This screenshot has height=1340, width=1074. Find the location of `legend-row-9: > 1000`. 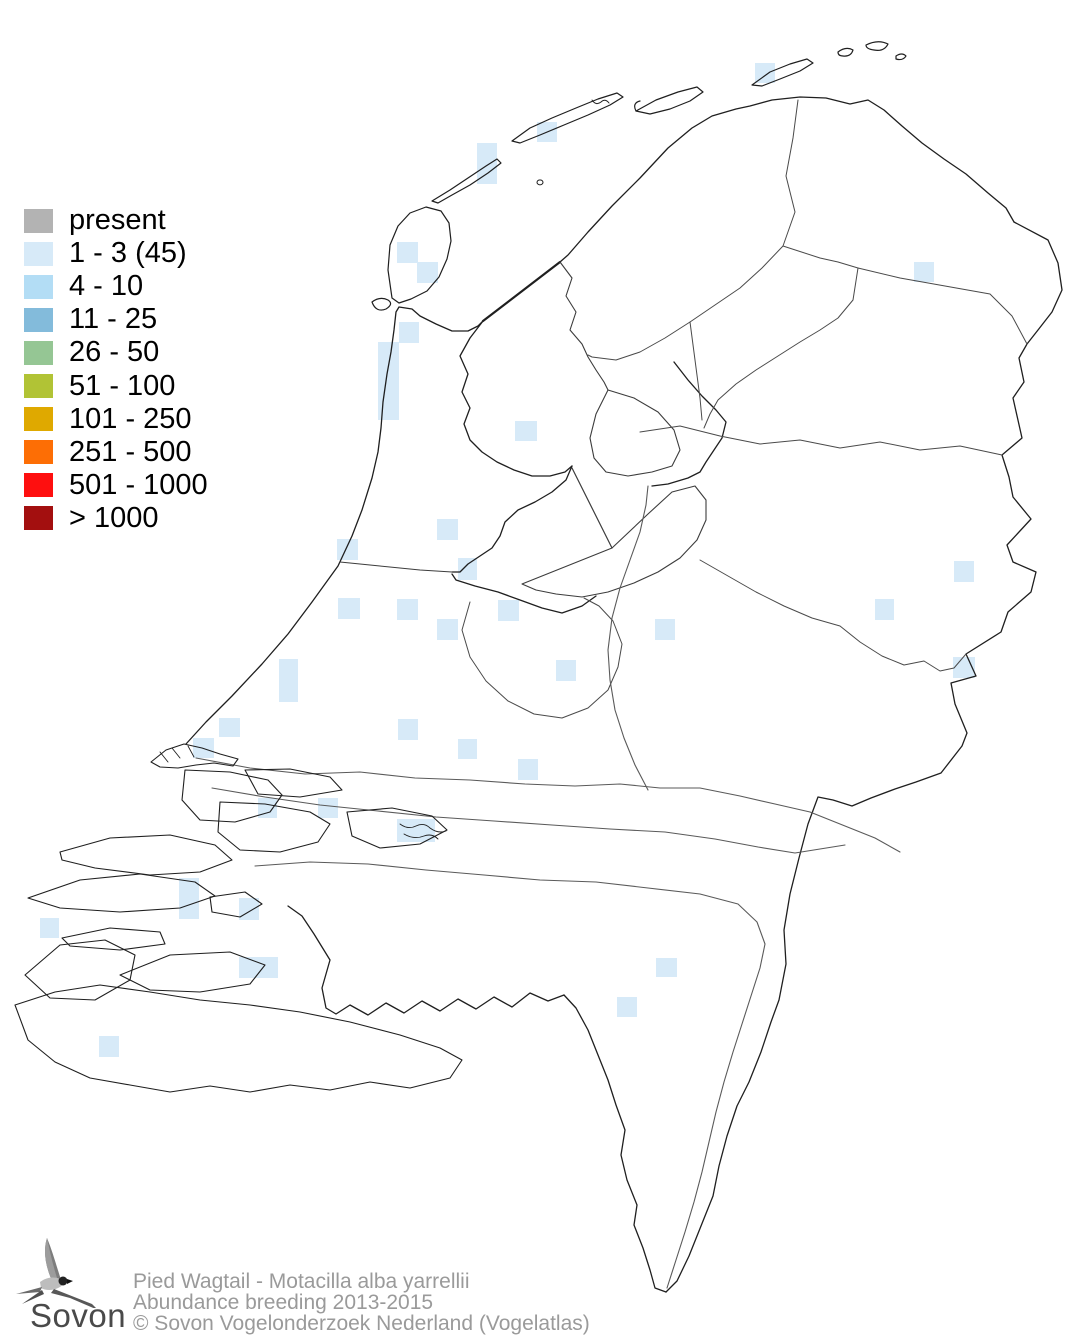

legend-row-9: > 1000 is located at coordinates (116, 518).